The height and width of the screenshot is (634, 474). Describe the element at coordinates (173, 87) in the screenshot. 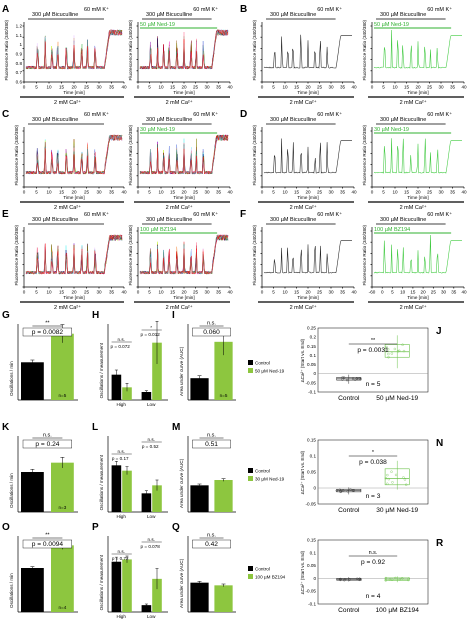

I see `x-tick-label: 15` at that location.